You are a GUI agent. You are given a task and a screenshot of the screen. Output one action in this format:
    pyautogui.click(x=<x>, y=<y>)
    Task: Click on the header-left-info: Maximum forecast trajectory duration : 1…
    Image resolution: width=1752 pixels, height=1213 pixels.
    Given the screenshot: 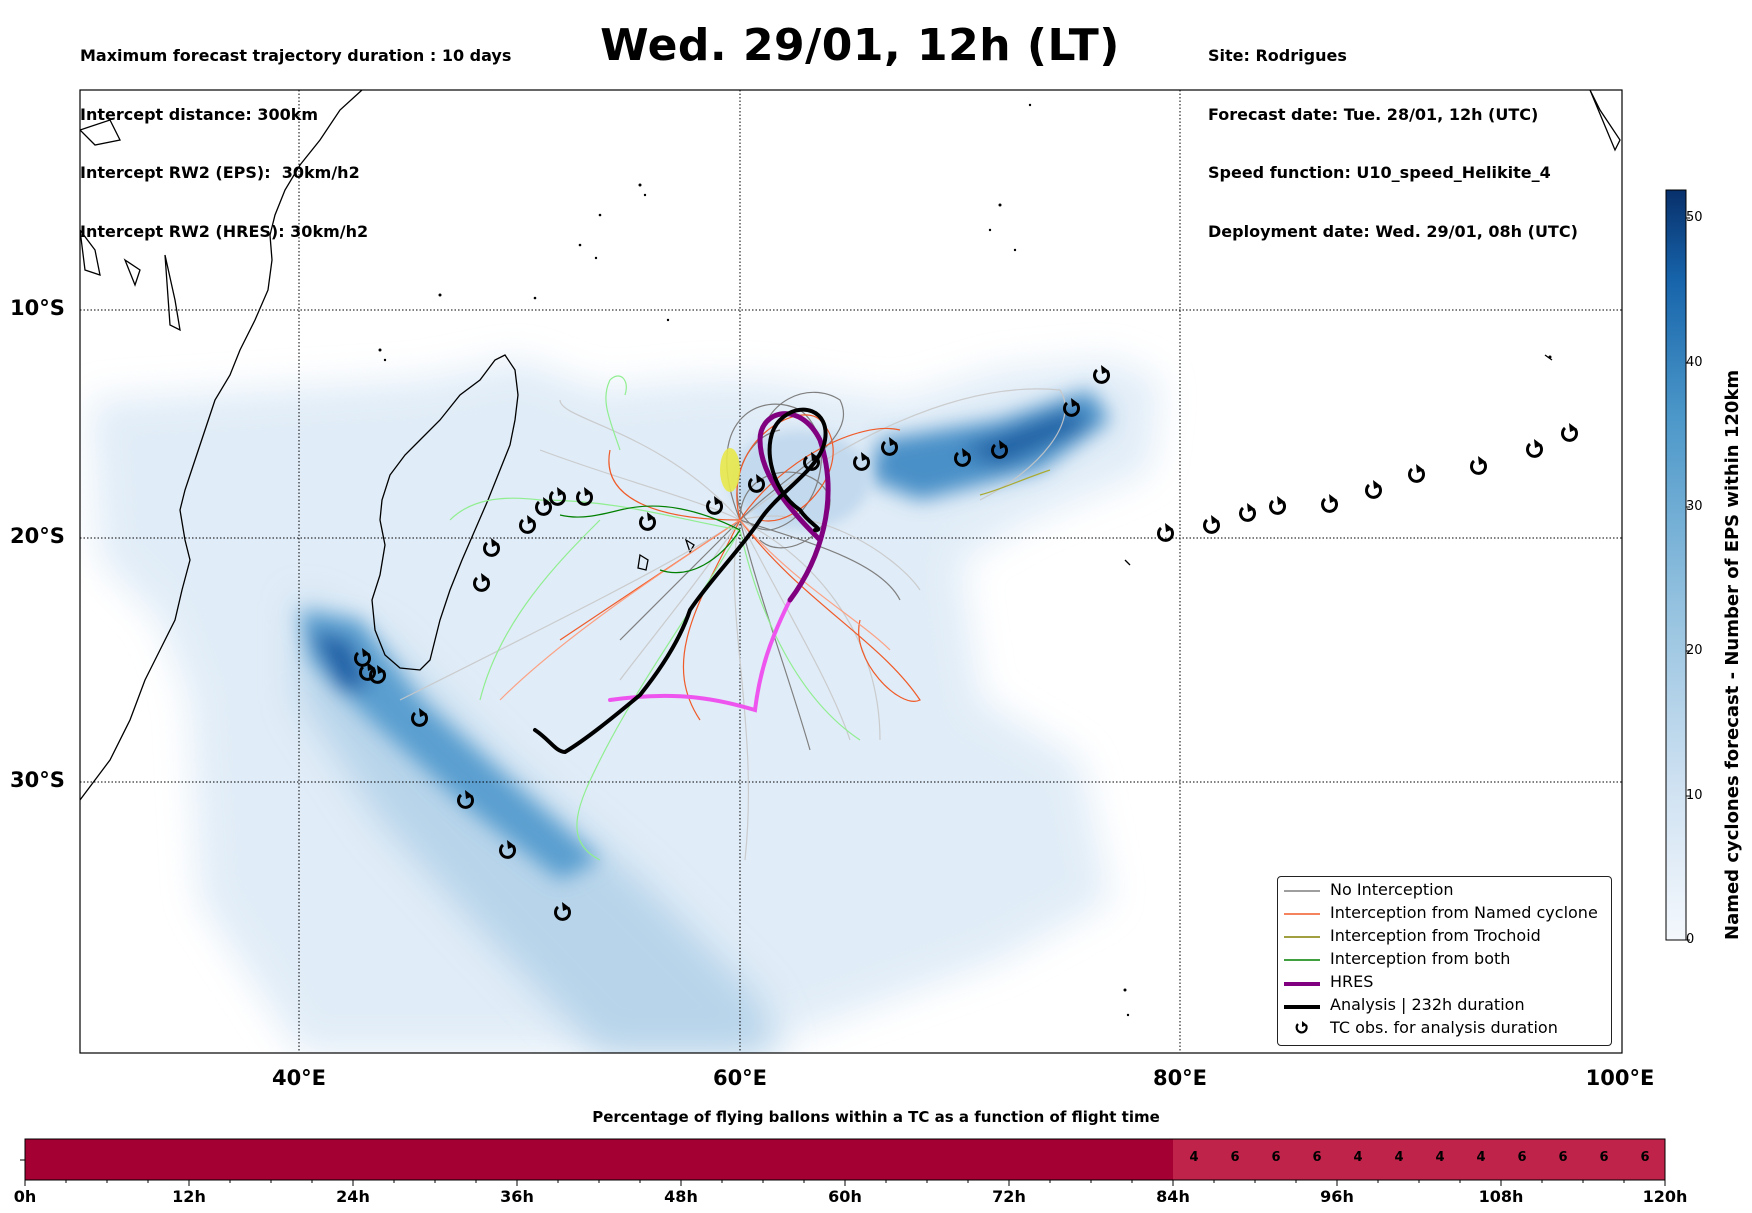 What is the action you would take?
    pyautogui.click(x=295, y=134)
    